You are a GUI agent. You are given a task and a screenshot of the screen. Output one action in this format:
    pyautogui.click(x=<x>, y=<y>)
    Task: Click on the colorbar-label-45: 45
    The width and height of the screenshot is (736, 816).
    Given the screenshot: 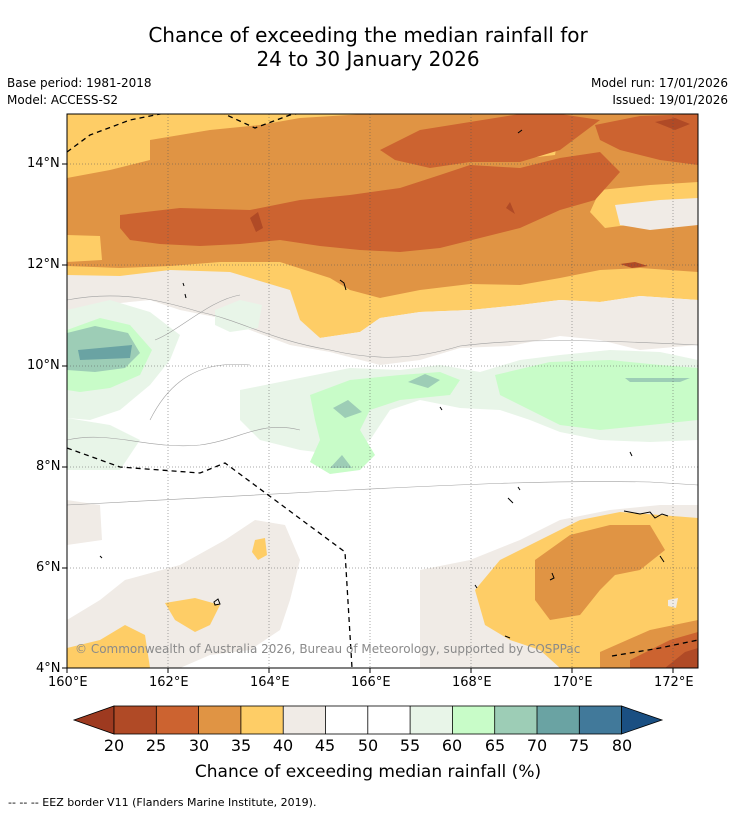 What is the action you would take?
    pyautogui.click(x=325, y=745)
    